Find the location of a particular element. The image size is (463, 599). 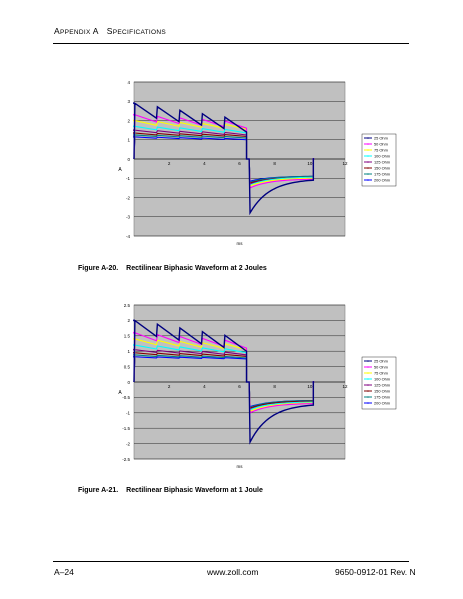

caption-figure-number: Figure A-21. is located at coordinates (98, 490).